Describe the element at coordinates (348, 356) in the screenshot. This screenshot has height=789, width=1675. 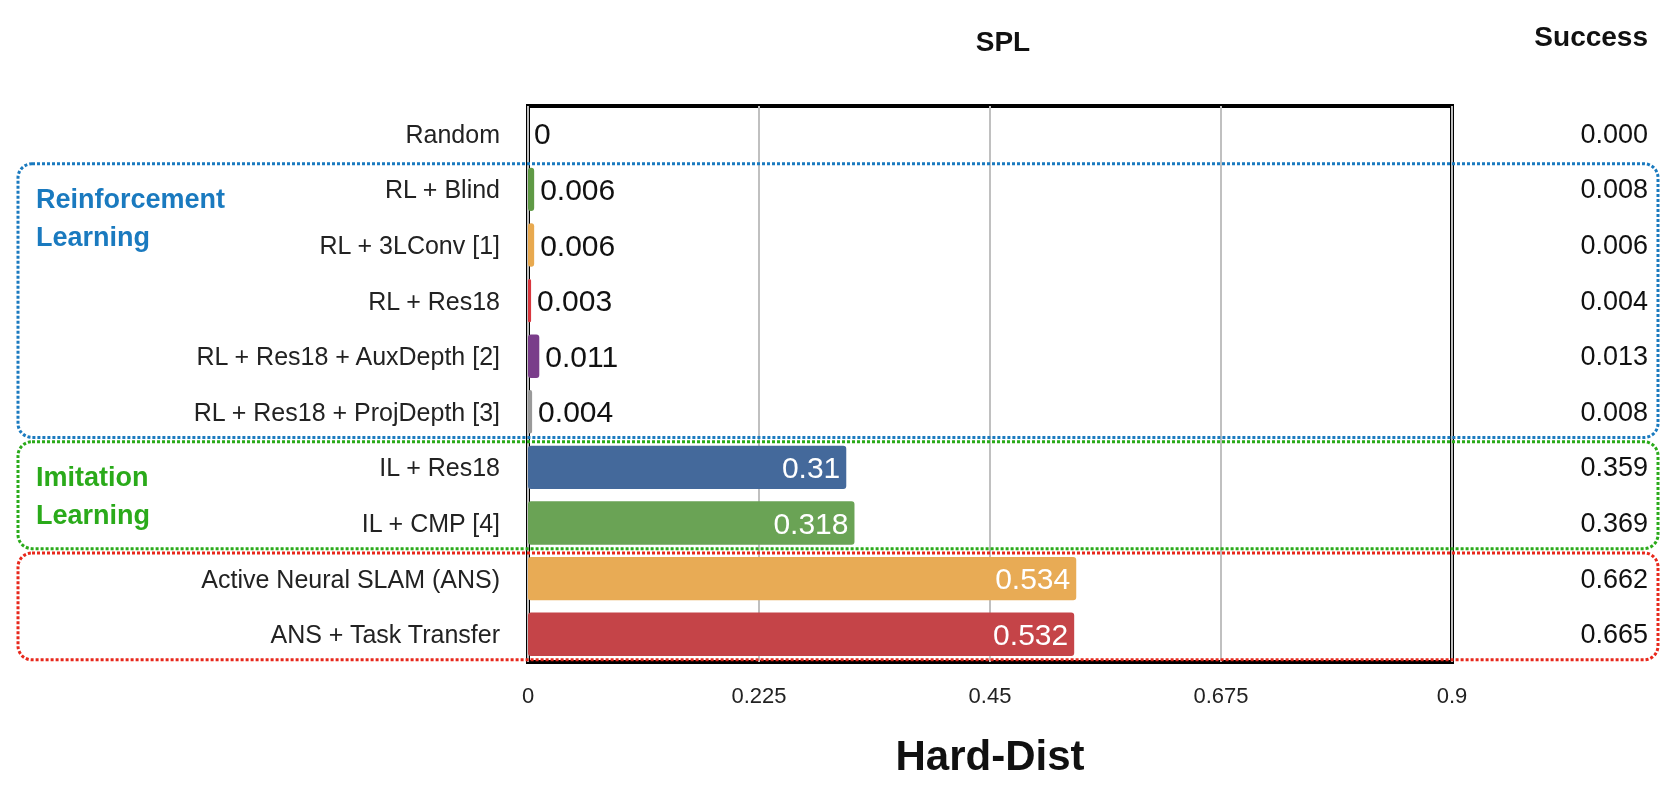
I see `y-tick-label: RL + Res18 + AuxDepth [2]` at that location.